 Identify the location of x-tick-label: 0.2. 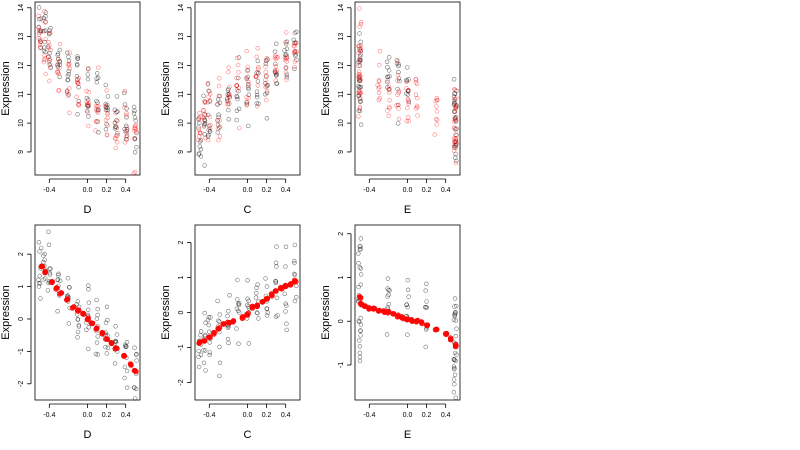
(107, 190).